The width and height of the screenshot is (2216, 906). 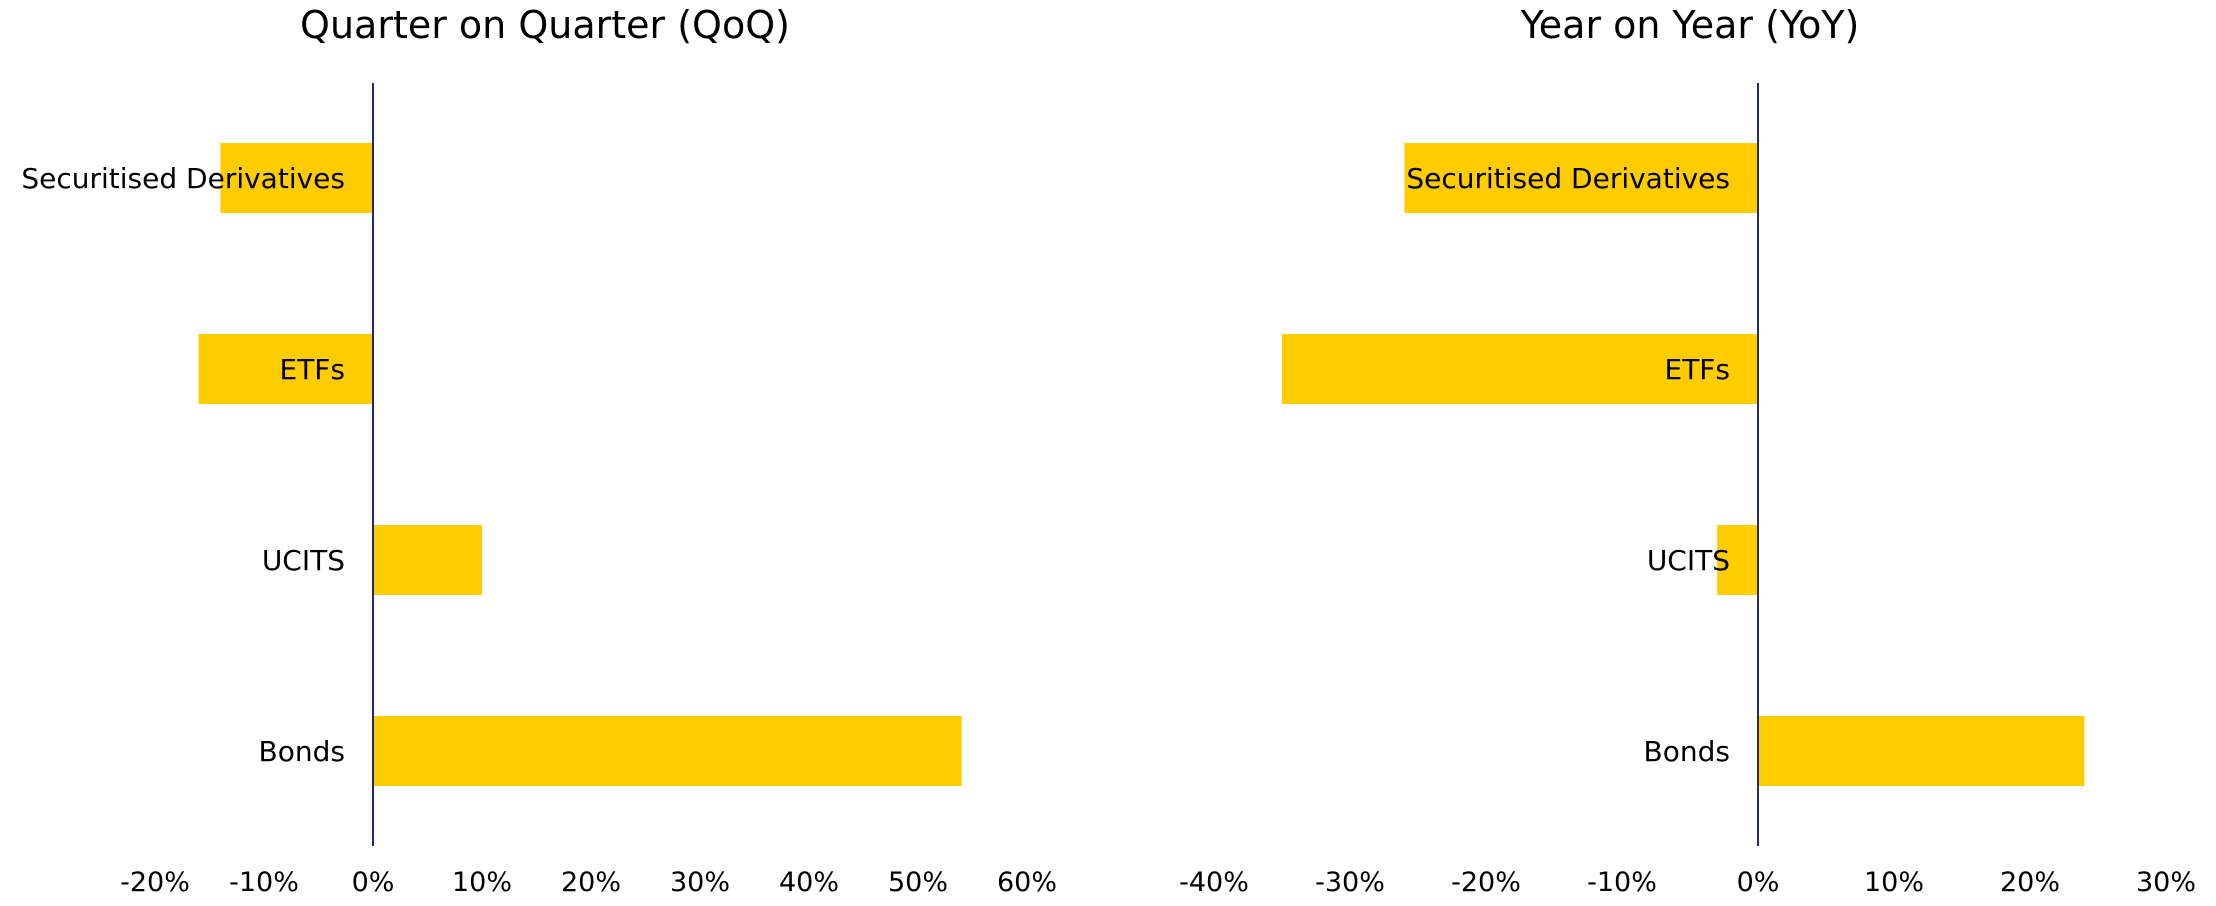 I want to click on chart-title: Quarter on Quarter (QoQ), so click(x=545, y=25).